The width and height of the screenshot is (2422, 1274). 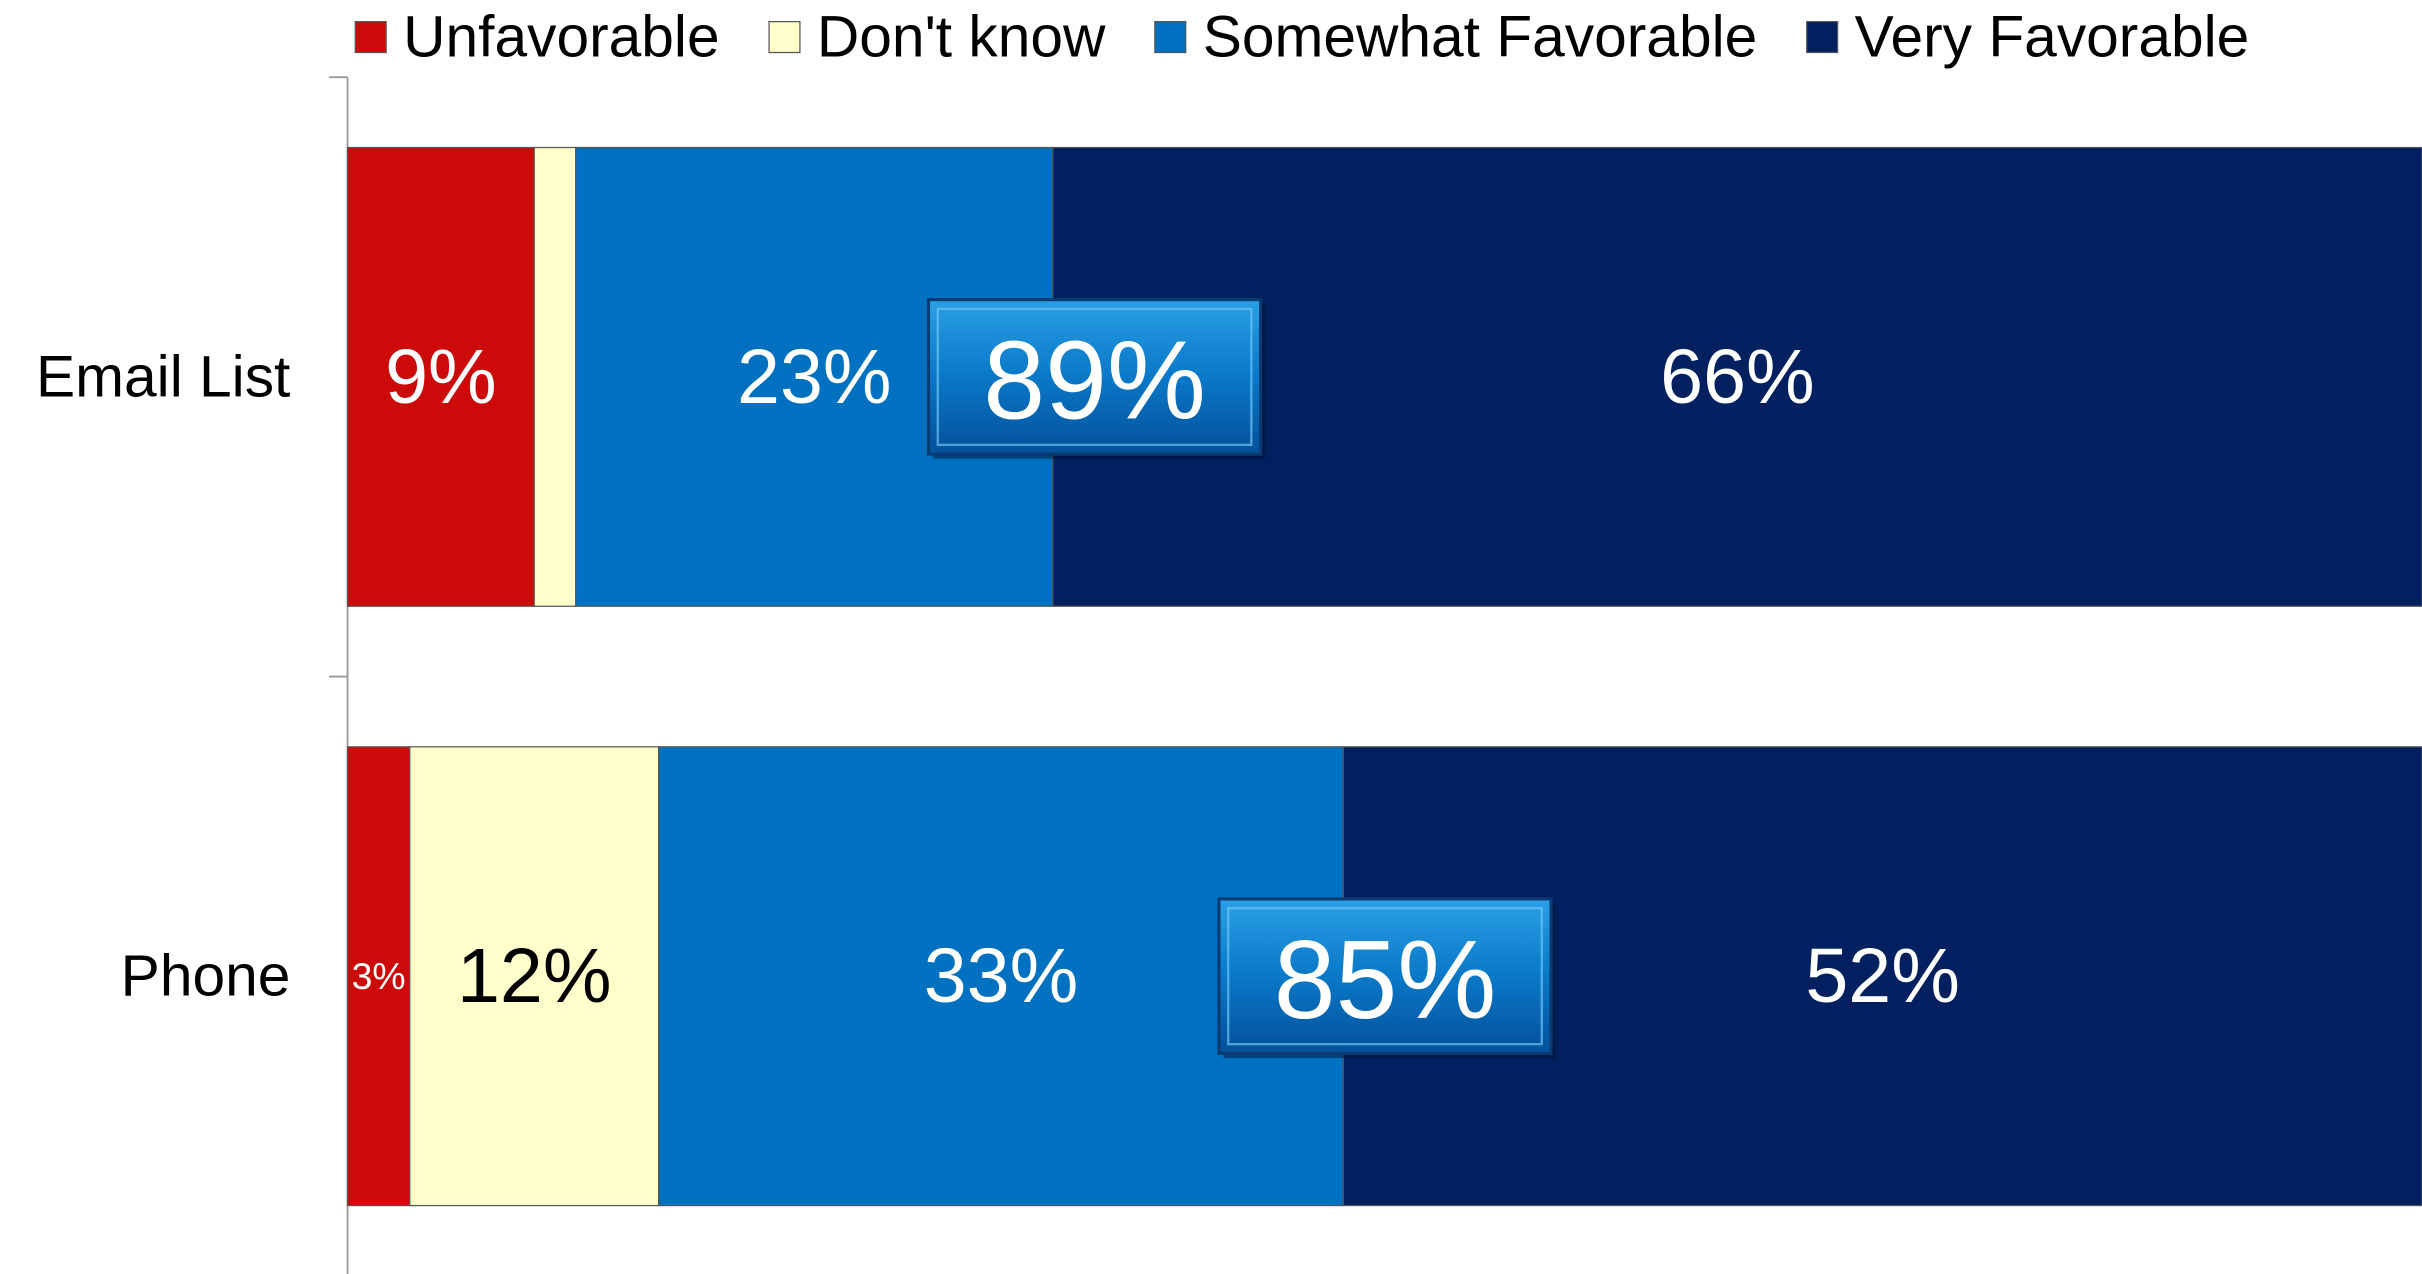 I want to click on value-label: 9%, so click(x=441, y=377).